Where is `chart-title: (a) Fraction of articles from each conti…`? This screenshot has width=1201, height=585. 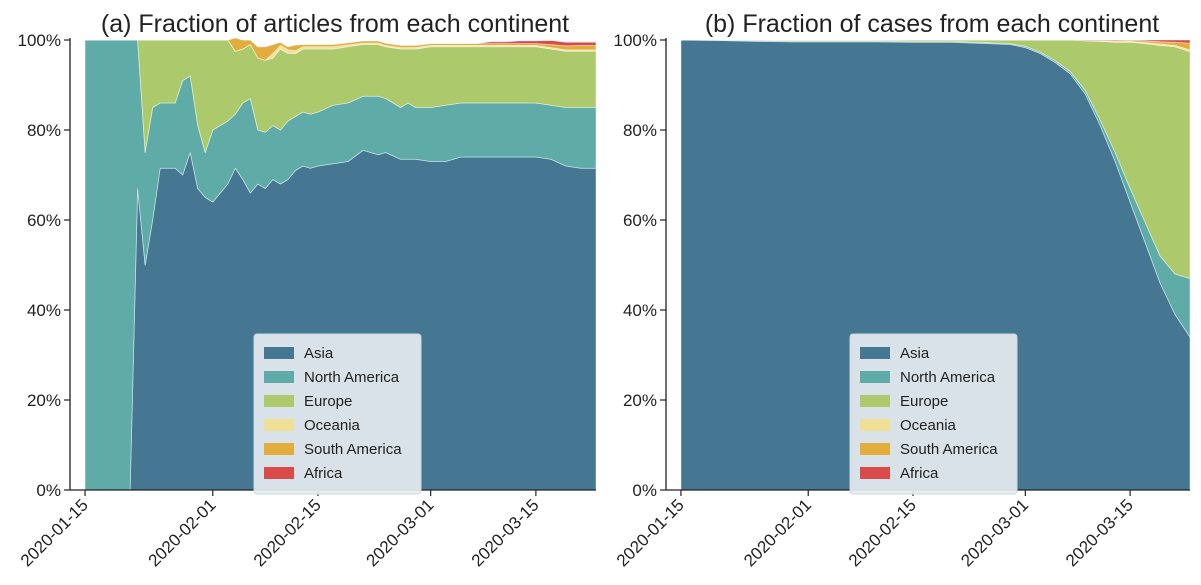
chart-title: (a) Fraction of articles from each conti… is located at coordinates (335, 24).